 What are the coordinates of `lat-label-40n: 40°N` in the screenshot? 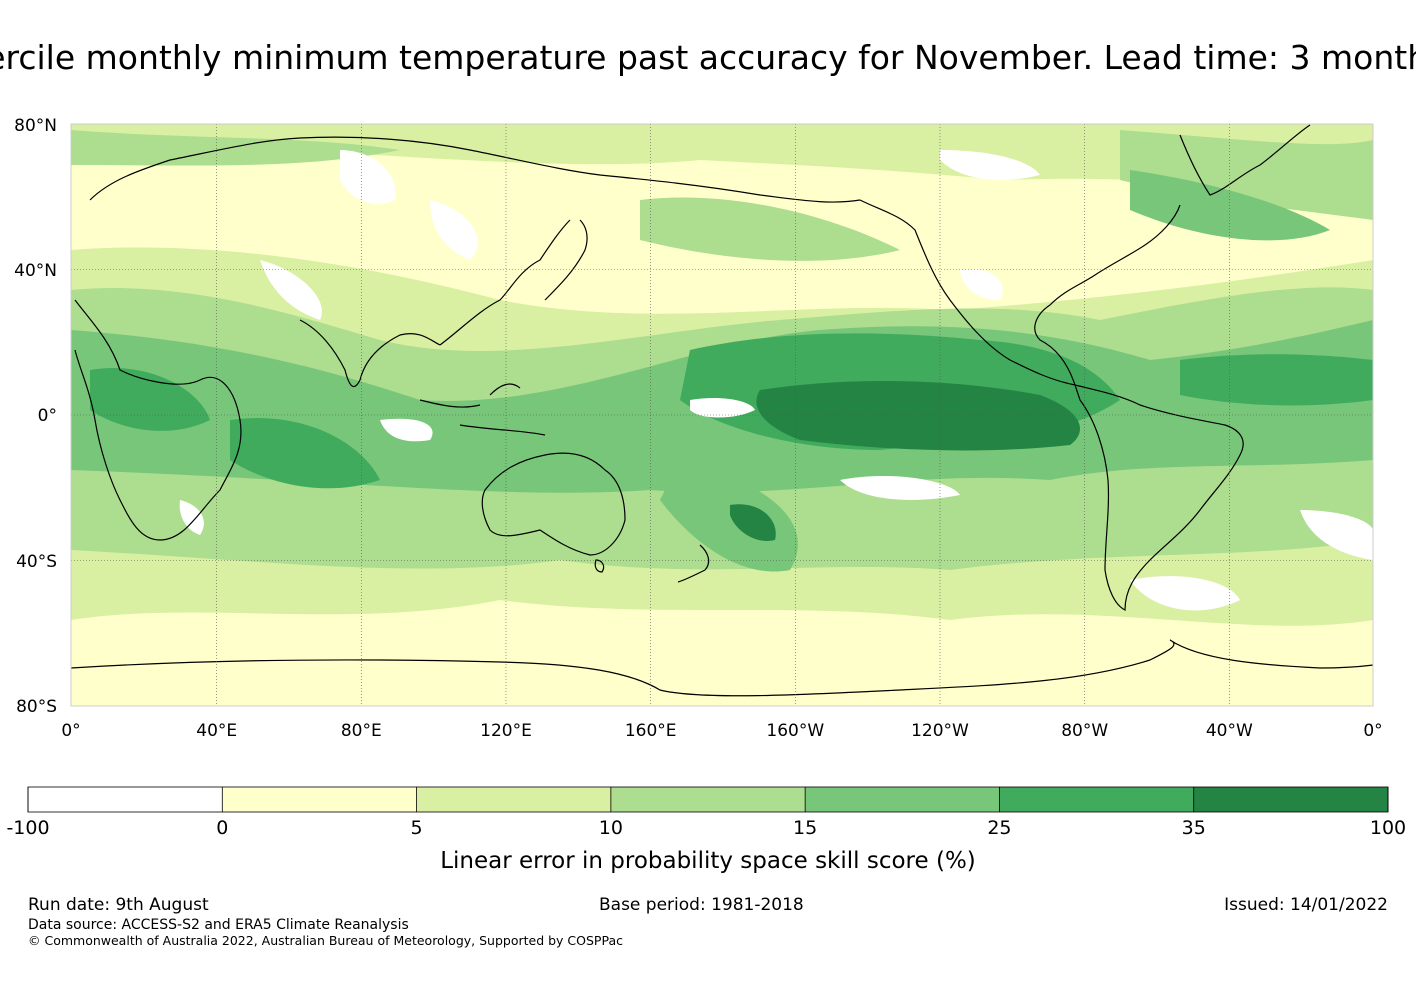 It's located at (35, 271).